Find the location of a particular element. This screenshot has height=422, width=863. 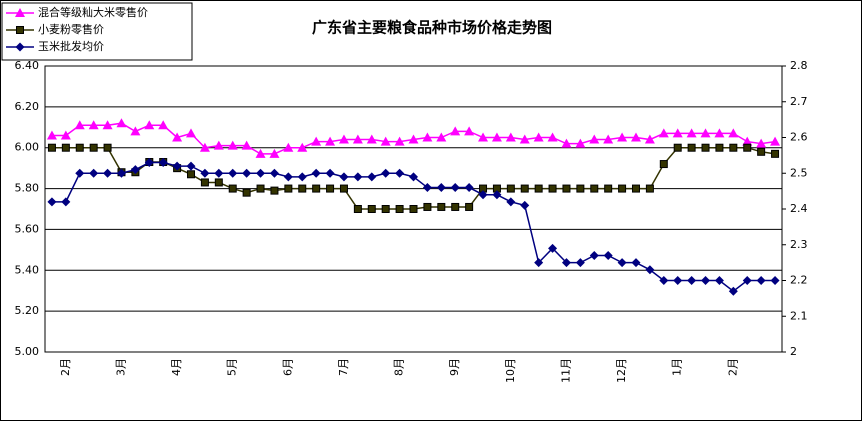

legend-label: 小麦粉零售价 is located at coordinates (71, 29).